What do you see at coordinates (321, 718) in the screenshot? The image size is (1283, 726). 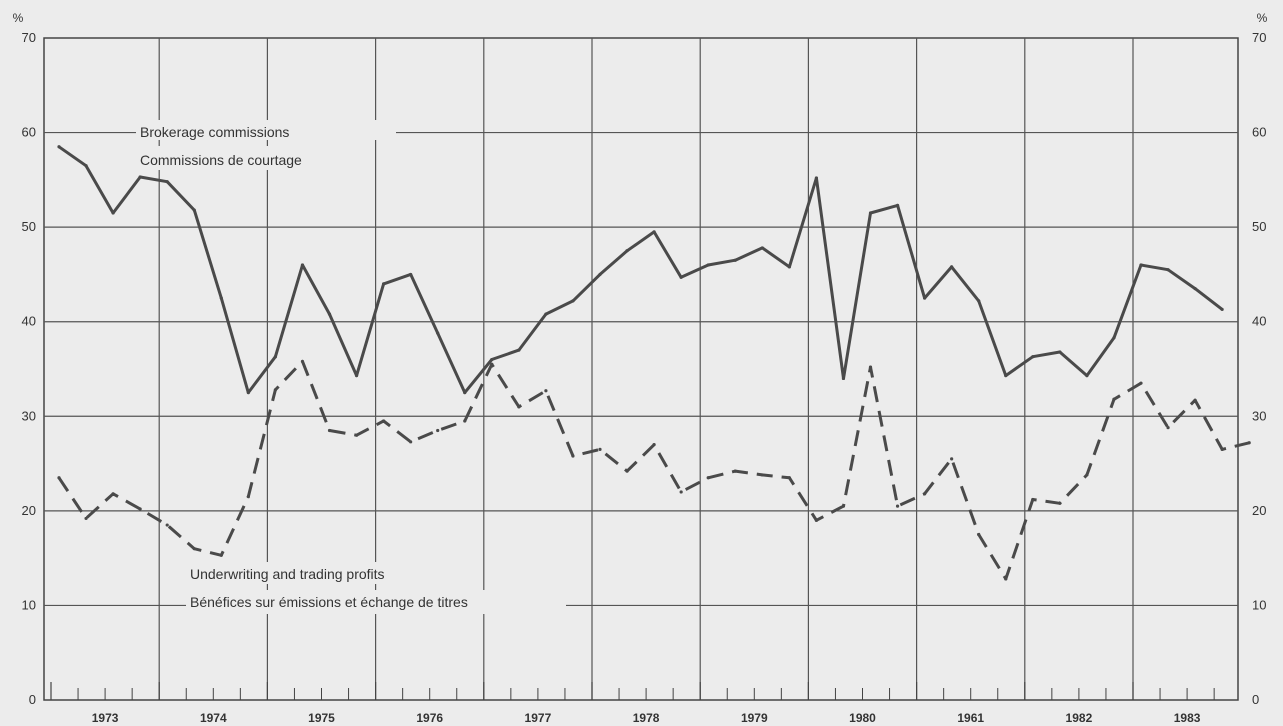 I see `x-tick-label: 1975` at bounding box center [321, 718].